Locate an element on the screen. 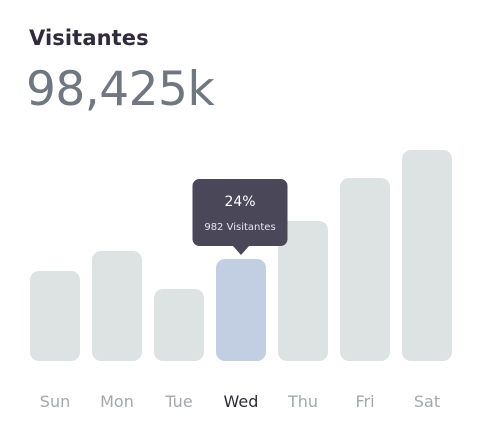 Image resolution: width=482 pixels, height=436 pixels. visitors-total: 98,425k is located at coordinates (120, 89).